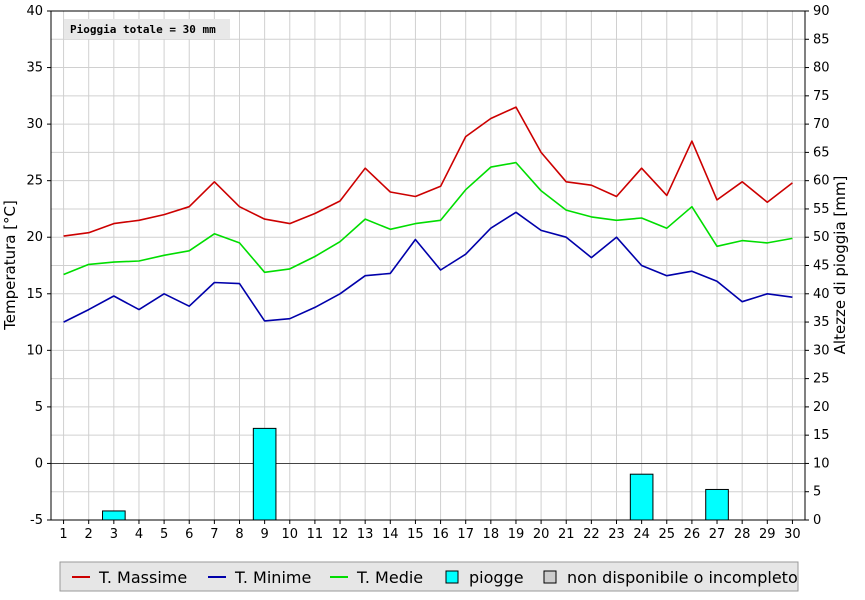 This screenshot has height=600, width=865. I want to click on y-right-tick-label: 25, so click(821, 379).